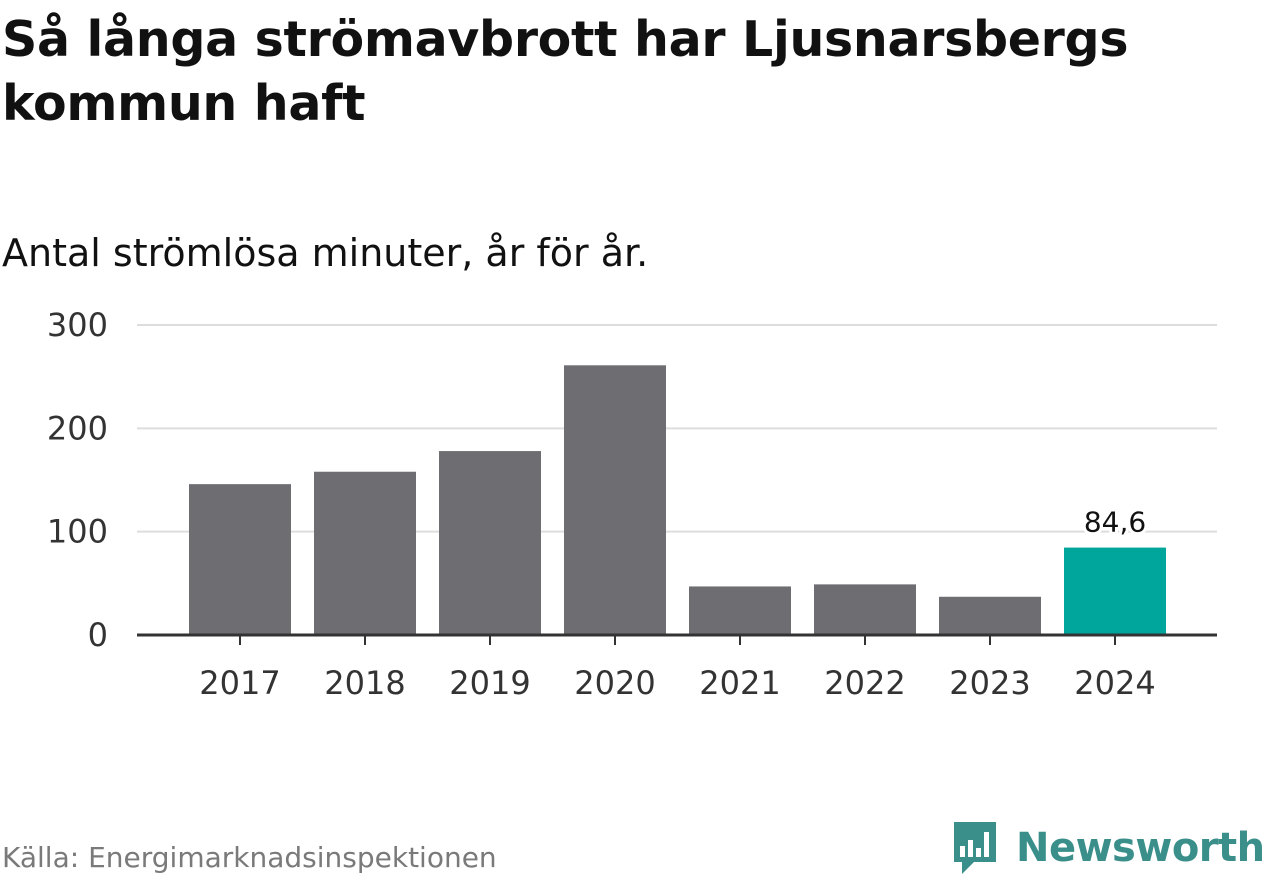 Image resolution: width=1262 pixels, height=879 pixels. What do you see at coordinates (489, 683) in the screenshot?
I see `x-tick-label: 2019` at bounding box center [489, 683].